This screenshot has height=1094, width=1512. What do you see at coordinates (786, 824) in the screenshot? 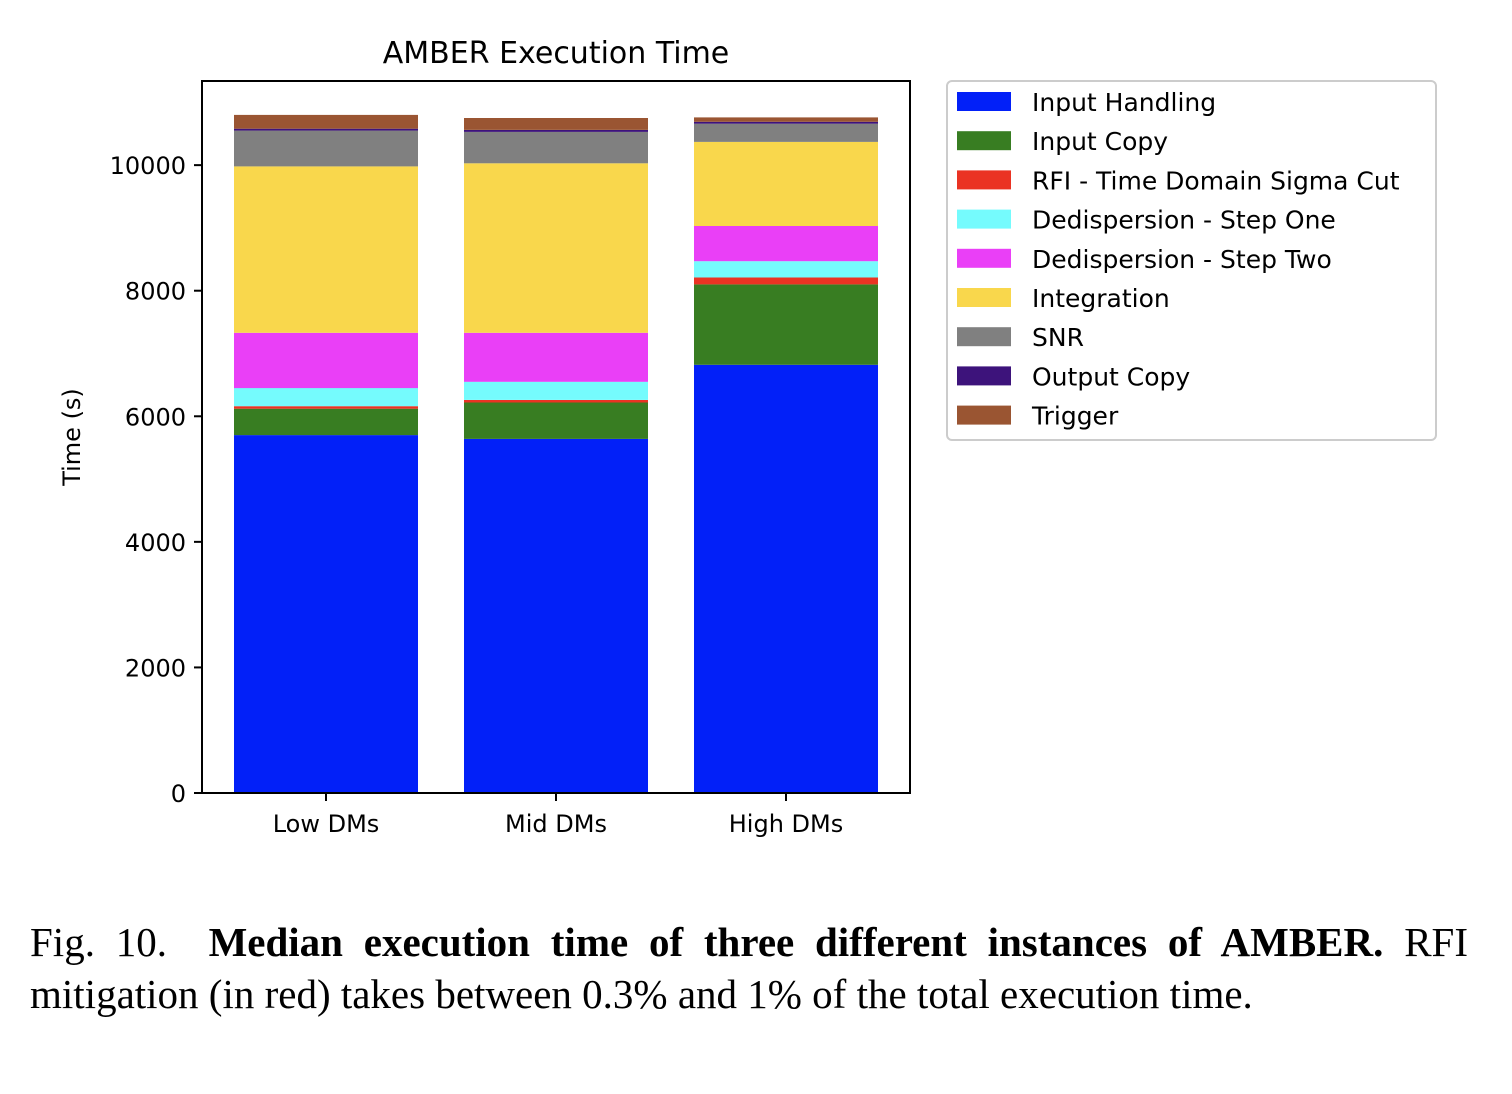
I see `x-tick-label: High DMs` at bounding box center [786, 824].